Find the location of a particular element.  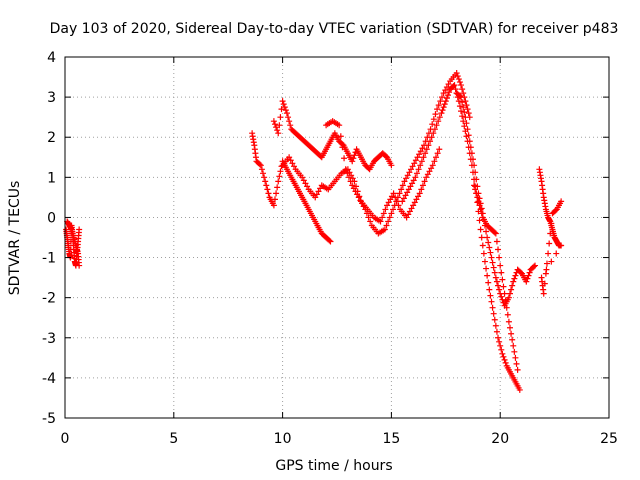

series-arc-a is located at coordinates (291, 187).